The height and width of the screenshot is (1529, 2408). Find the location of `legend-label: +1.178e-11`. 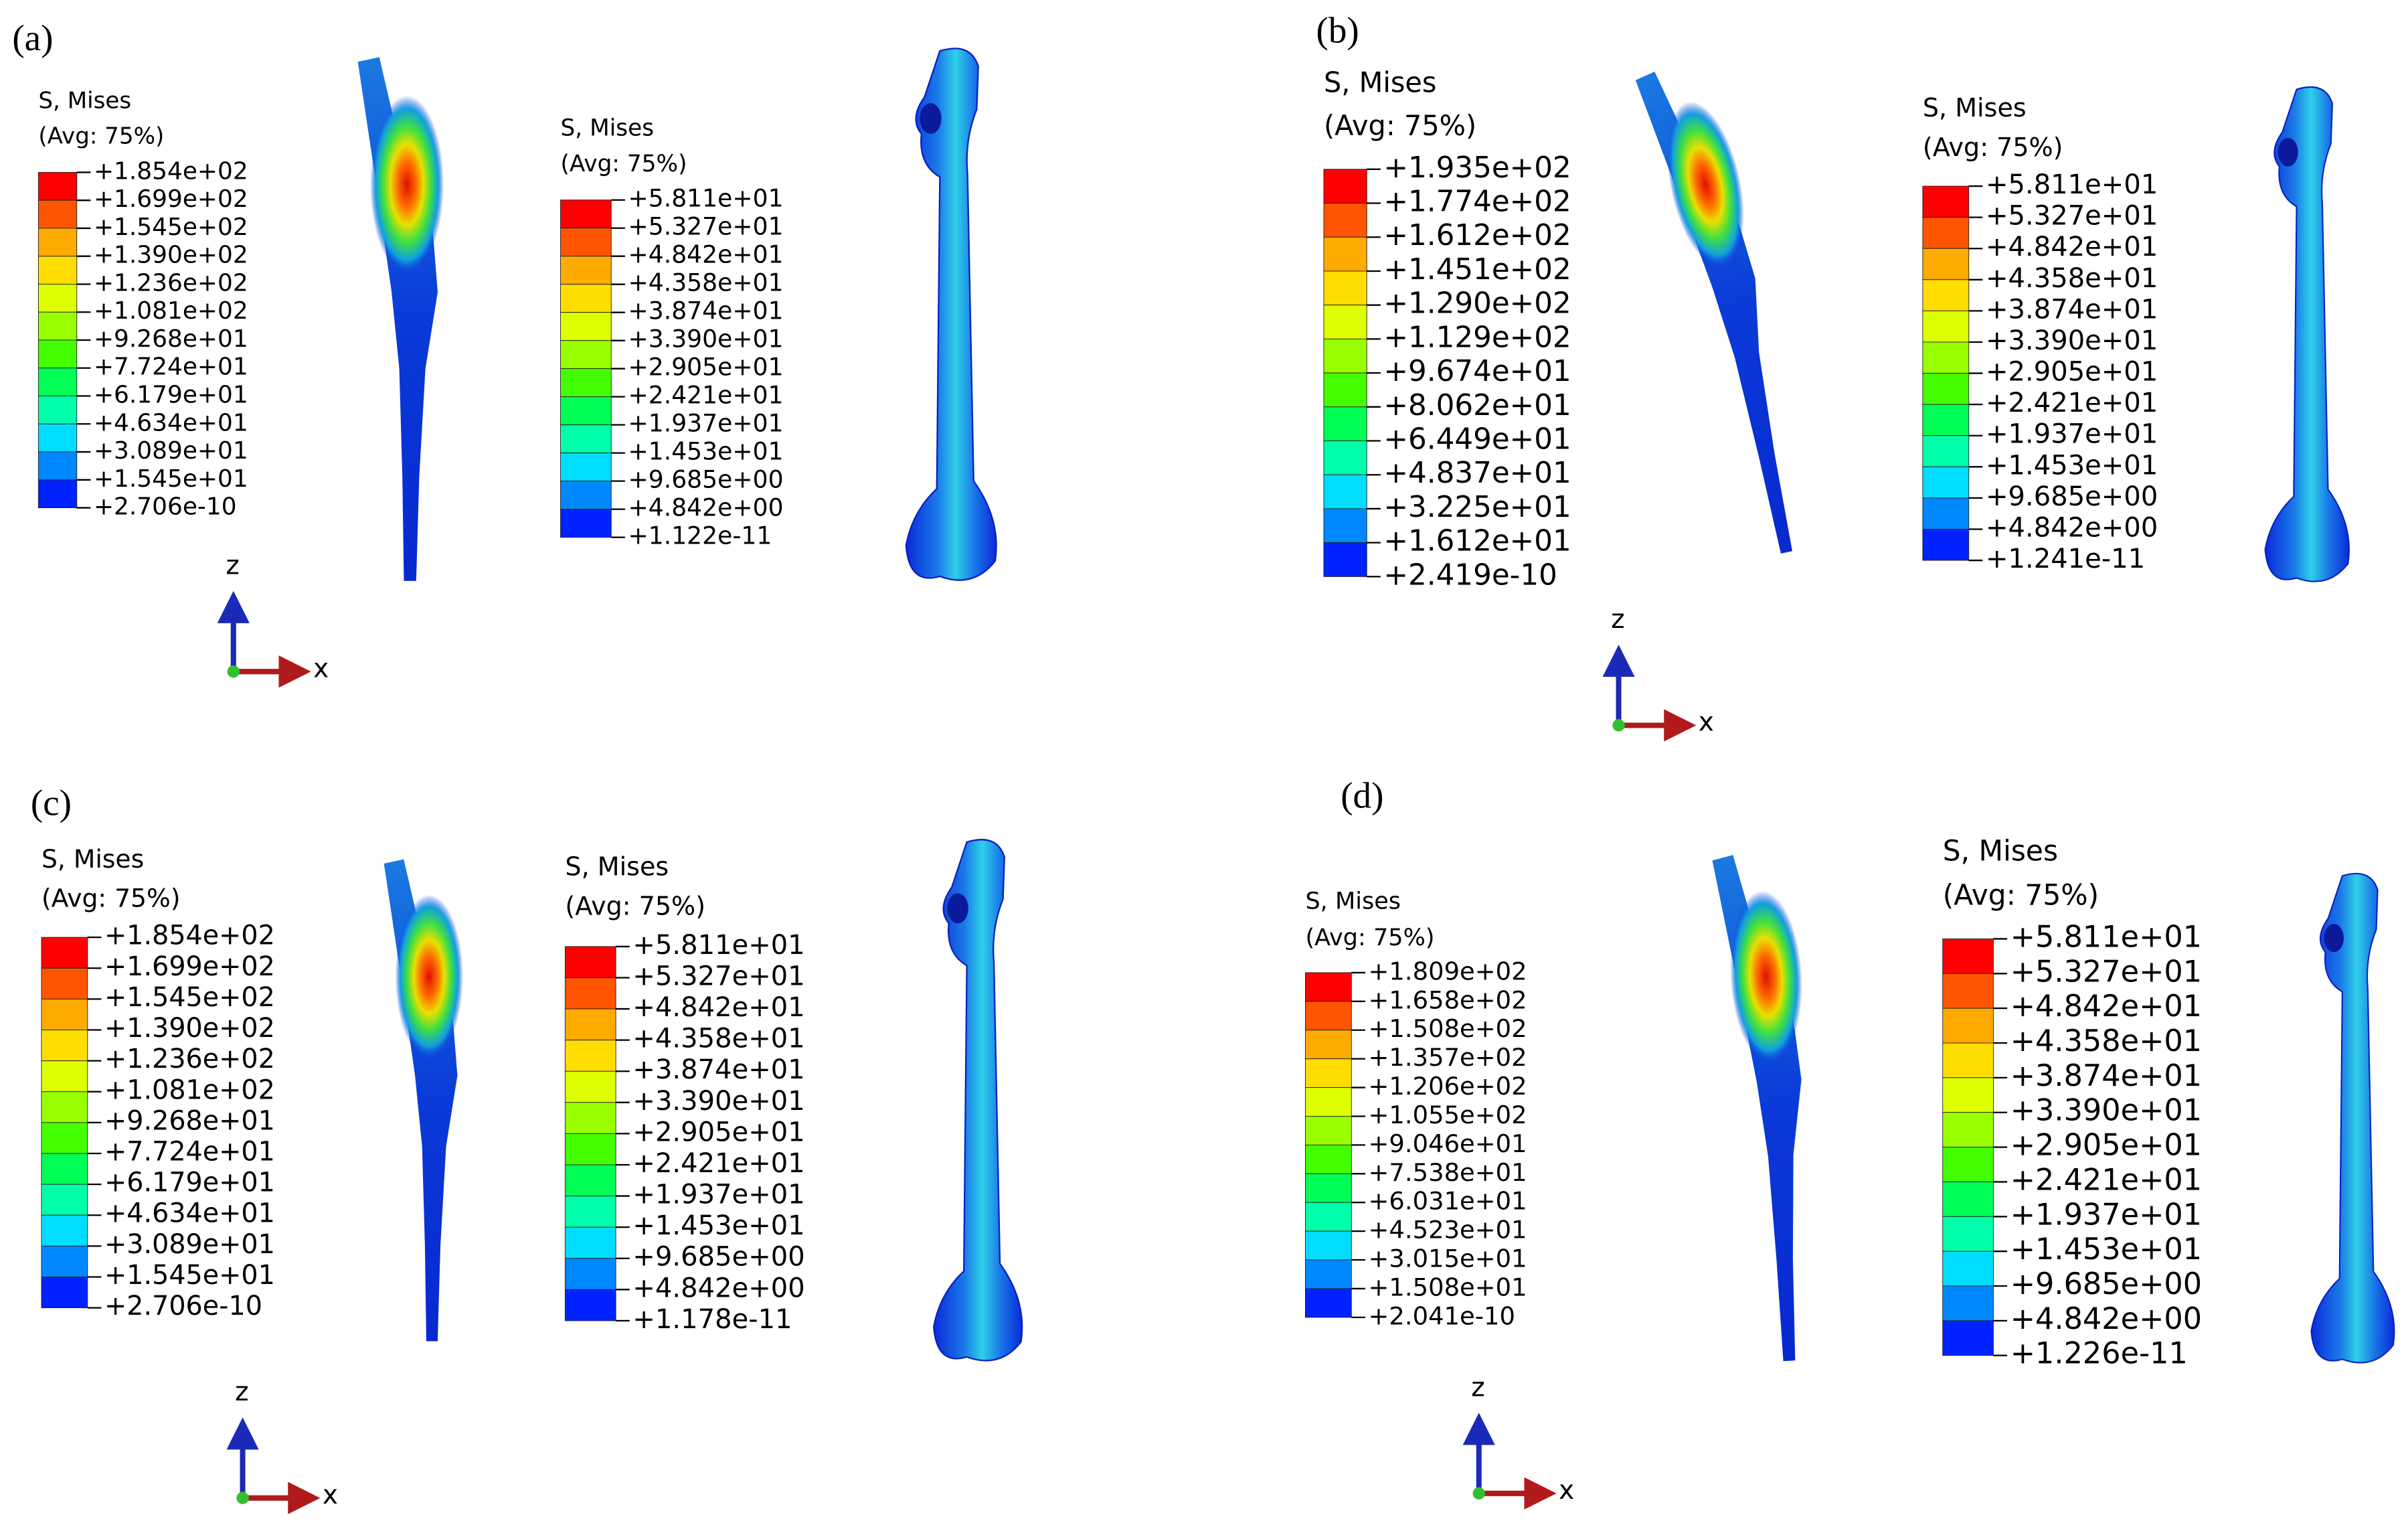

legend-label: +1.178e-11 is located at coordinates (712, 1319).